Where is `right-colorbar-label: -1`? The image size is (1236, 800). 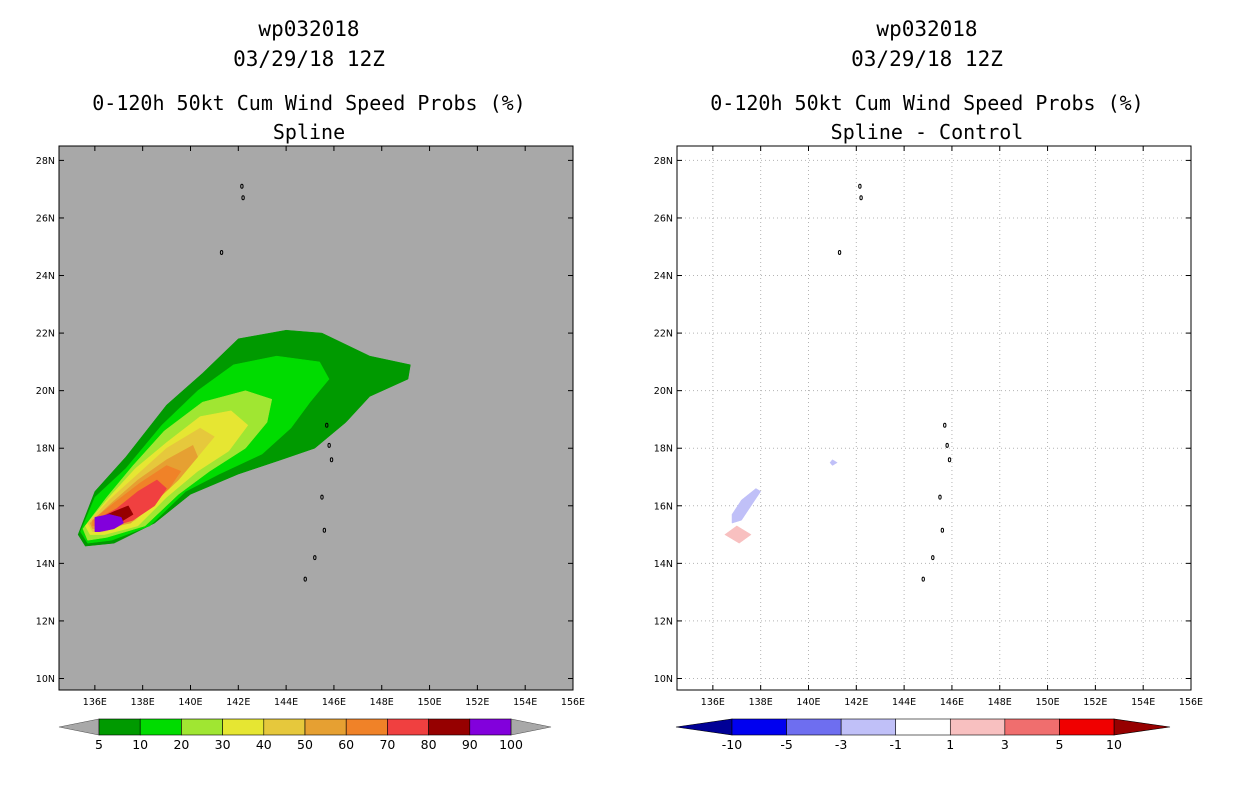
right-colorbar-label: -1 is located at coordinates (895, 744).